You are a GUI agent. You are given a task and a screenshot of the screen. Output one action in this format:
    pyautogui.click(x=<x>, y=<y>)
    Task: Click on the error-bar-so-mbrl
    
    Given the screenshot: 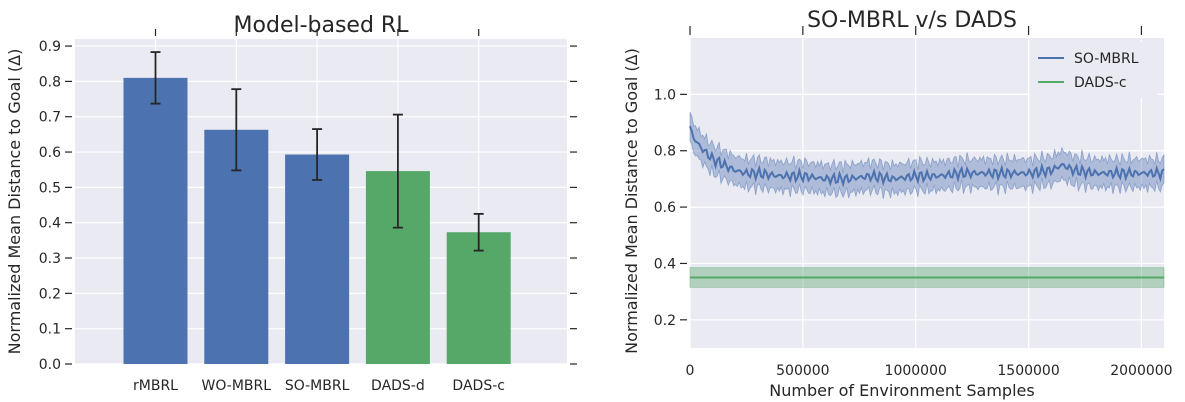 What is the action you would take?
    pyautogui.click(x=317, y=154)
    